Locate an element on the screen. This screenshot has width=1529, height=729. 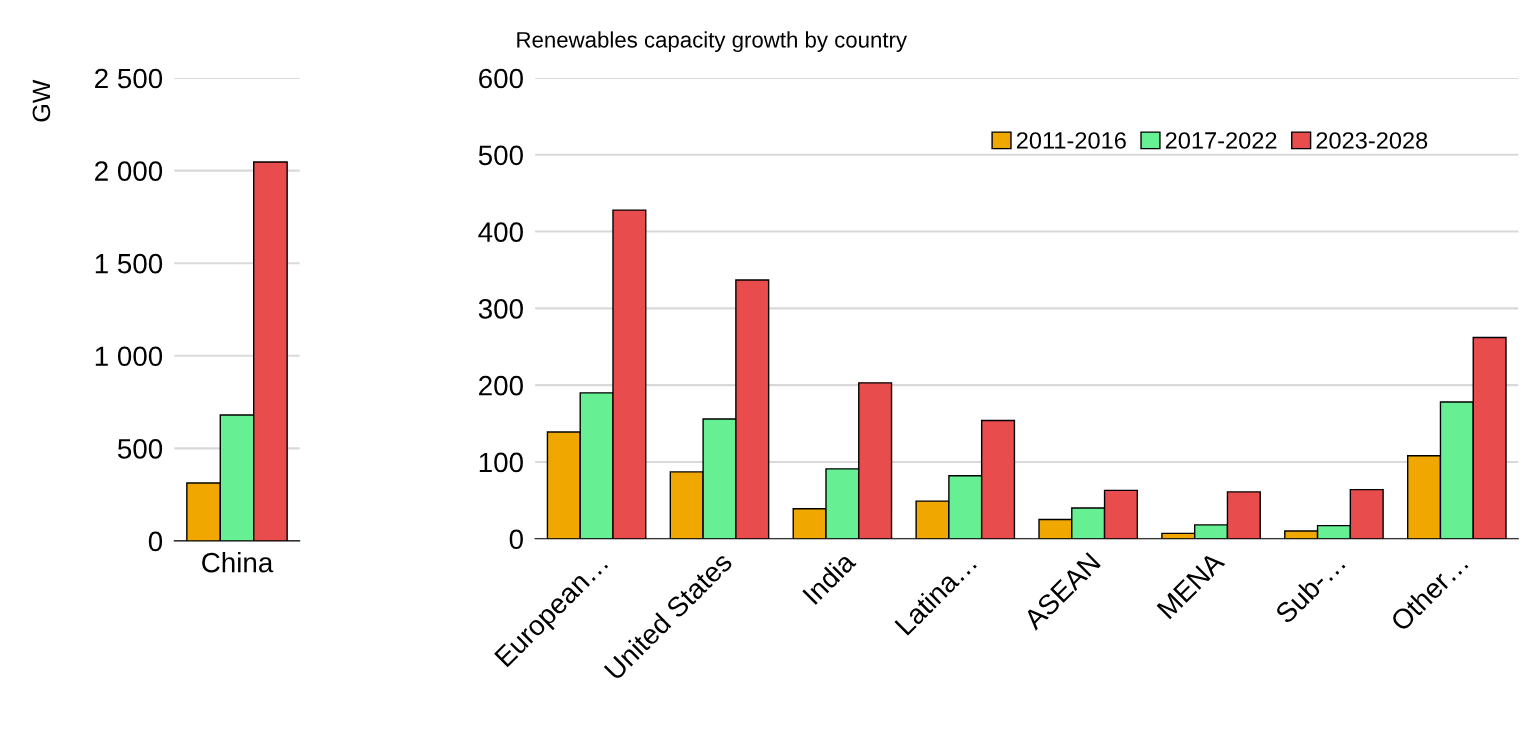
y-tick-label: 600 is located at coordinates (501, 78).